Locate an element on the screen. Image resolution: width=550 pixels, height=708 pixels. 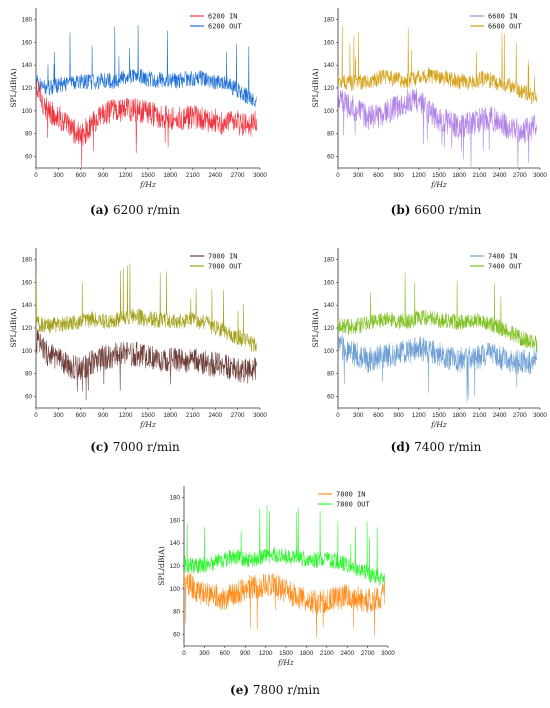
caption-d: (d) 7400 r/min is located at coordinates (436, 447).